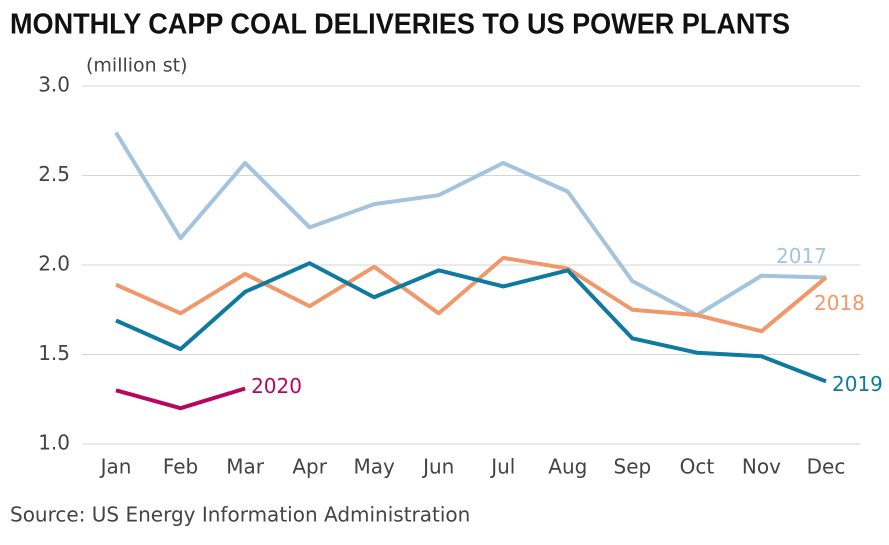 The image size is (889, 545). I want to click on x-tick-label: Aug, so click(567, 467).